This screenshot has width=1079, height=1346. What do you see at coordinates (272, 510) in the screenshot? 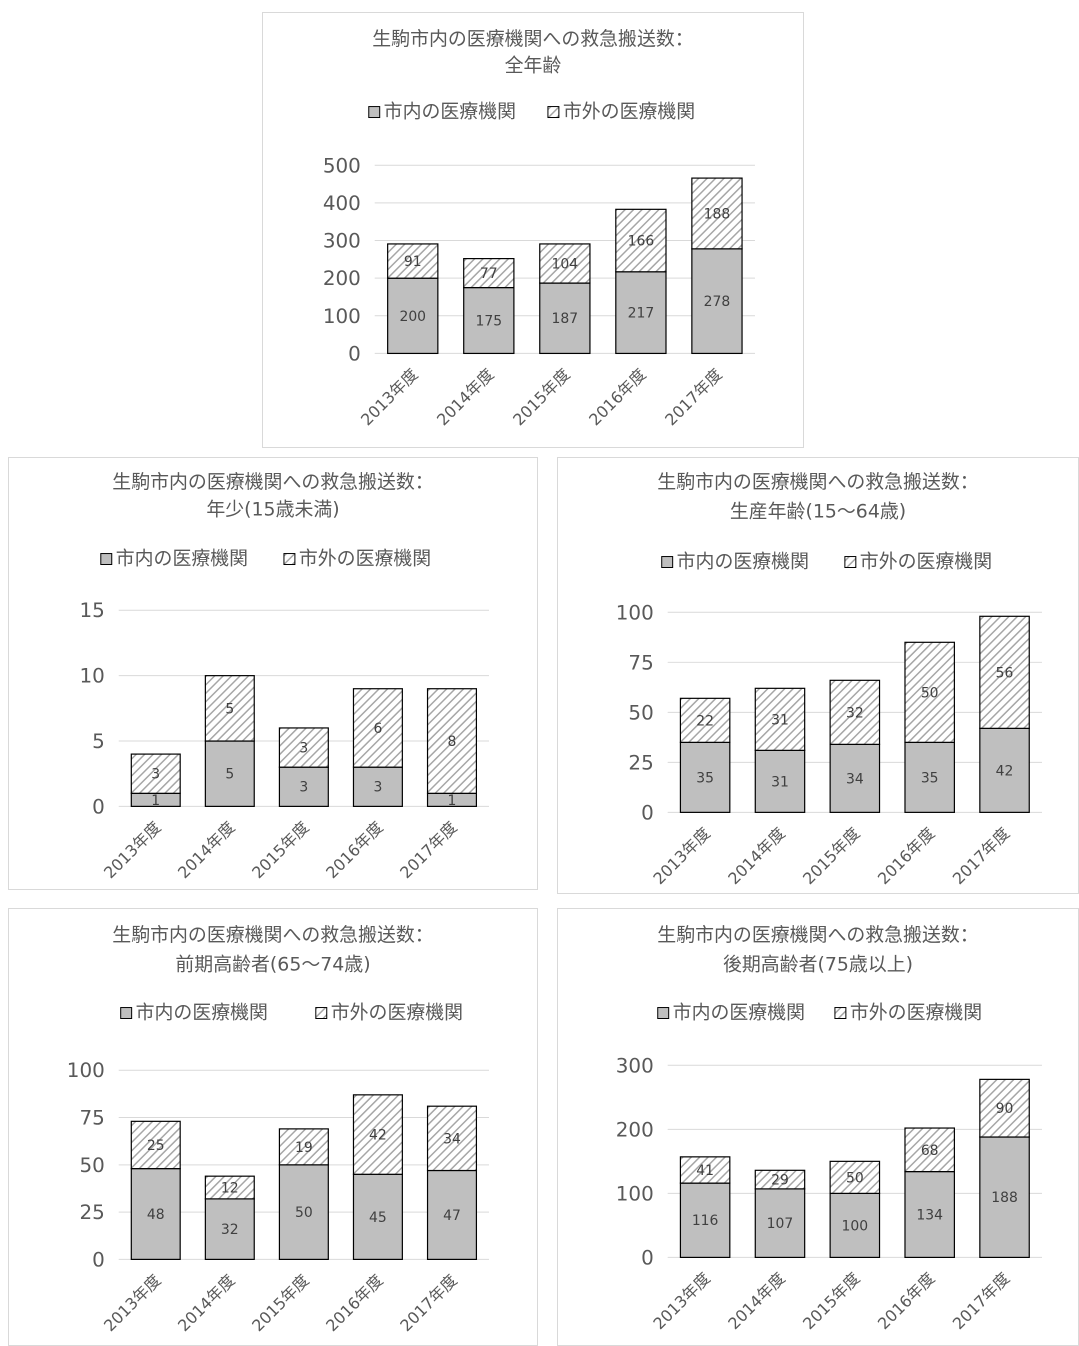
I see `chart-title: 年少(15歳未満)` at bounding box center [272, 510].